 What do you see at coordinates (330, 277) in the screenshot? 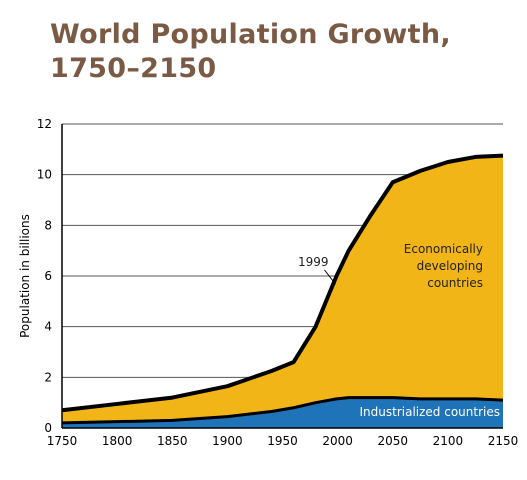
I see `annotation-1999-leader` at bounding box center [330, 277].